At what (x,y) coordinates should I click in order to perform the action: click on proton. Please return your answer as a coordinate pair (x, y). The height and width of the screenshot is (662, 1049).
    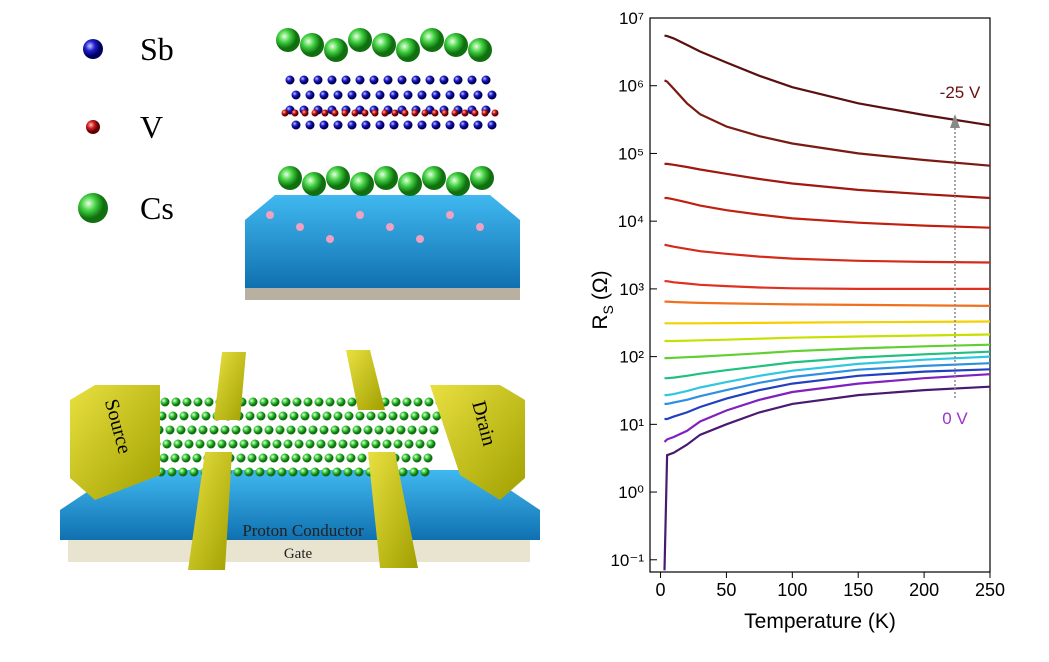
    Looking at the image, I should click on (330, 239).